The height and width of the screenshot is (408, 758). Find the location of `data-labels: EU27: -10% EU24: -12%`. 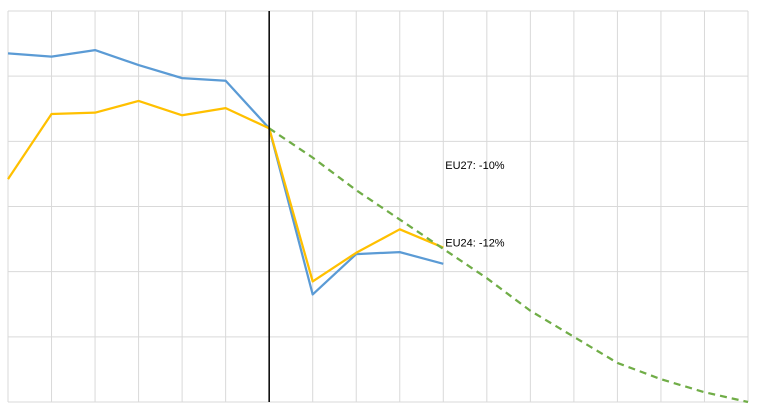

data-labels: EU27: -10% EU24: -12% is located at coordinates (475, 205).